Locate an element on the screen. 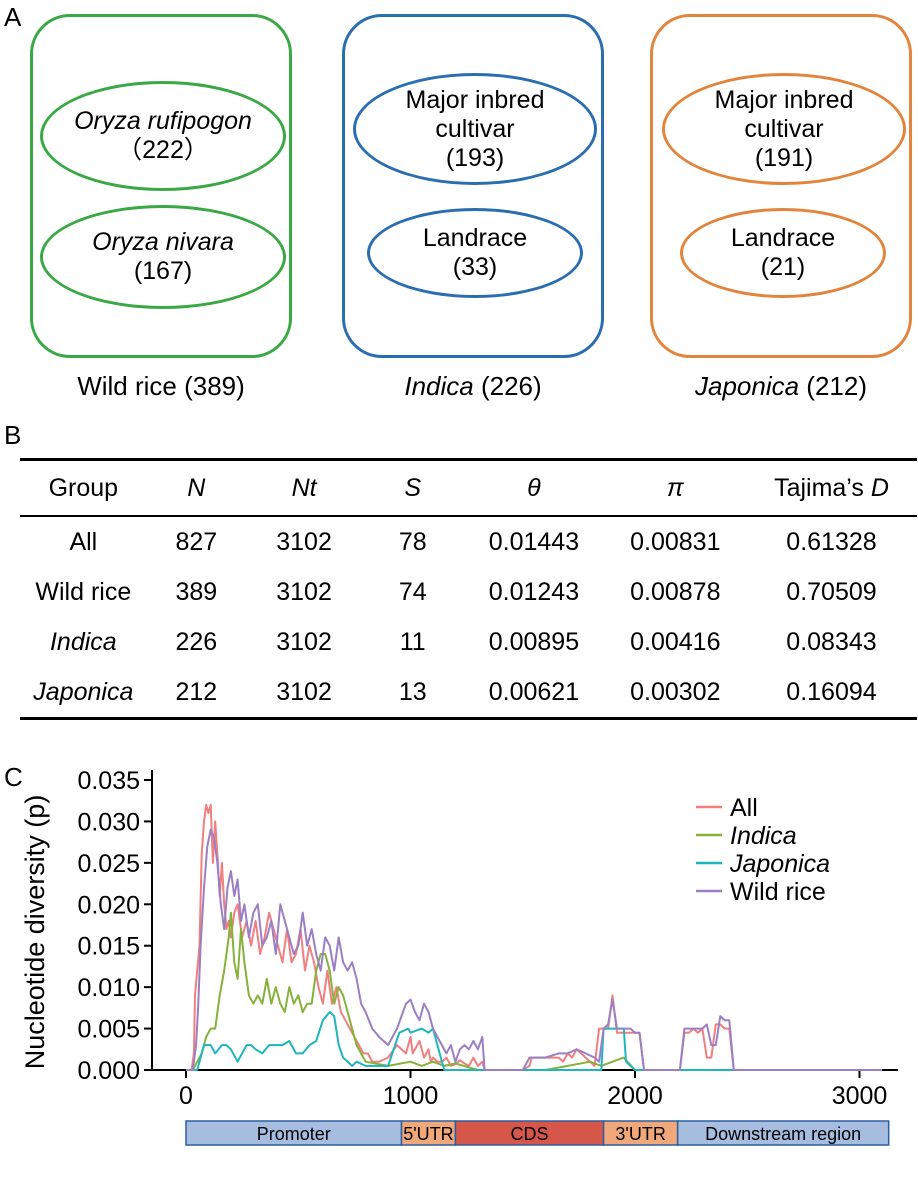  legend-label: Japonica is located at coordinates (779, 864).